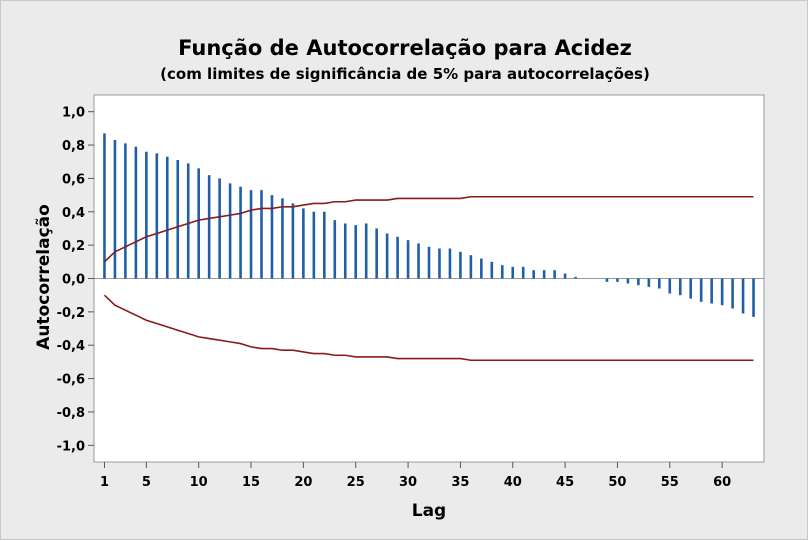 The width and height of the screenshot is (808, 541). Describe the element at coordinates (71, 380) in the screenshot. I see `y-tick-label: -0,6` at that location.